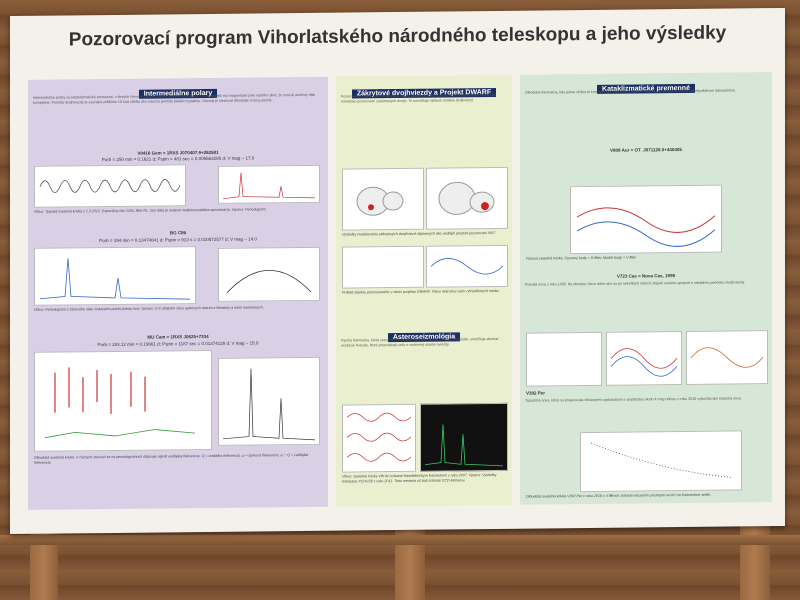 Image resolution: width=800 pixels, height=600 pixels. What do you see at coordinates (536, 393) in the screenshot?
I see `object-label: V392 Per` at bounding box center [536, 393].